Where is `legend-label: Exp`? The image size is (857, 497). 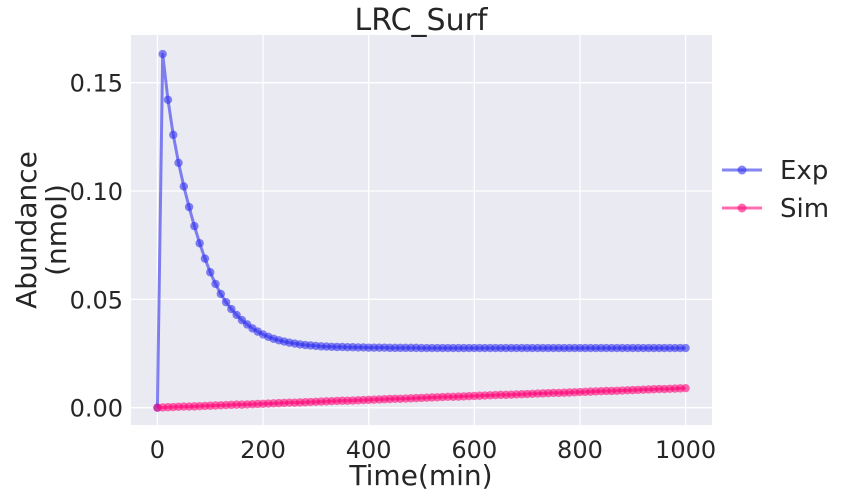 legend-label: Exp is located at coordinates (804, 171).